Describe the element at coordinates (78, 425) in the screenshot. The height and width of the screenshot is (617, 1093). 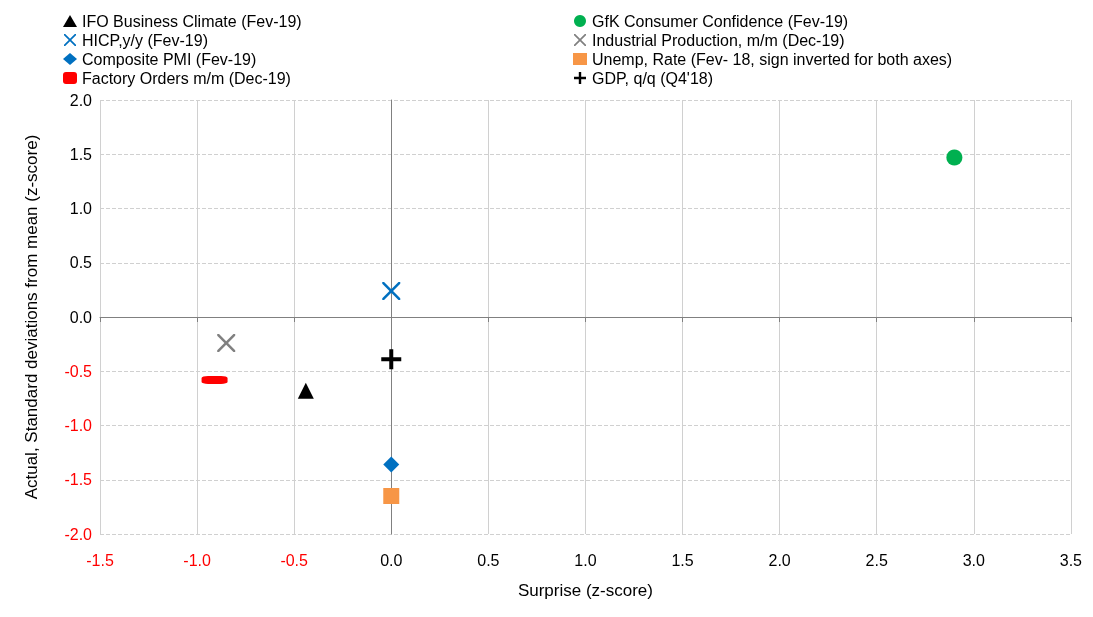
I see `y-tick-label: -1.0` at that location.